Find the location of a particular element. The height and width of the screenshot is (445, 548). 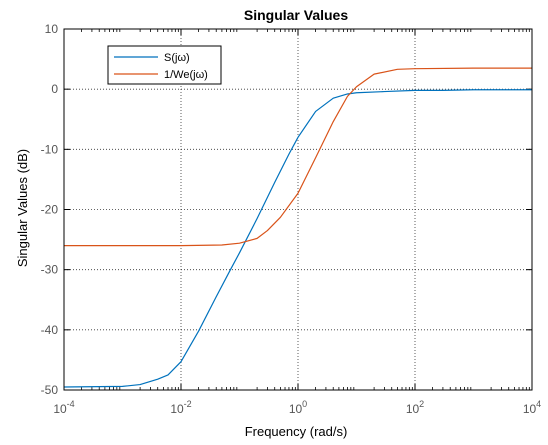

y-tick-label: -30 is located at coordinates (50, 270).